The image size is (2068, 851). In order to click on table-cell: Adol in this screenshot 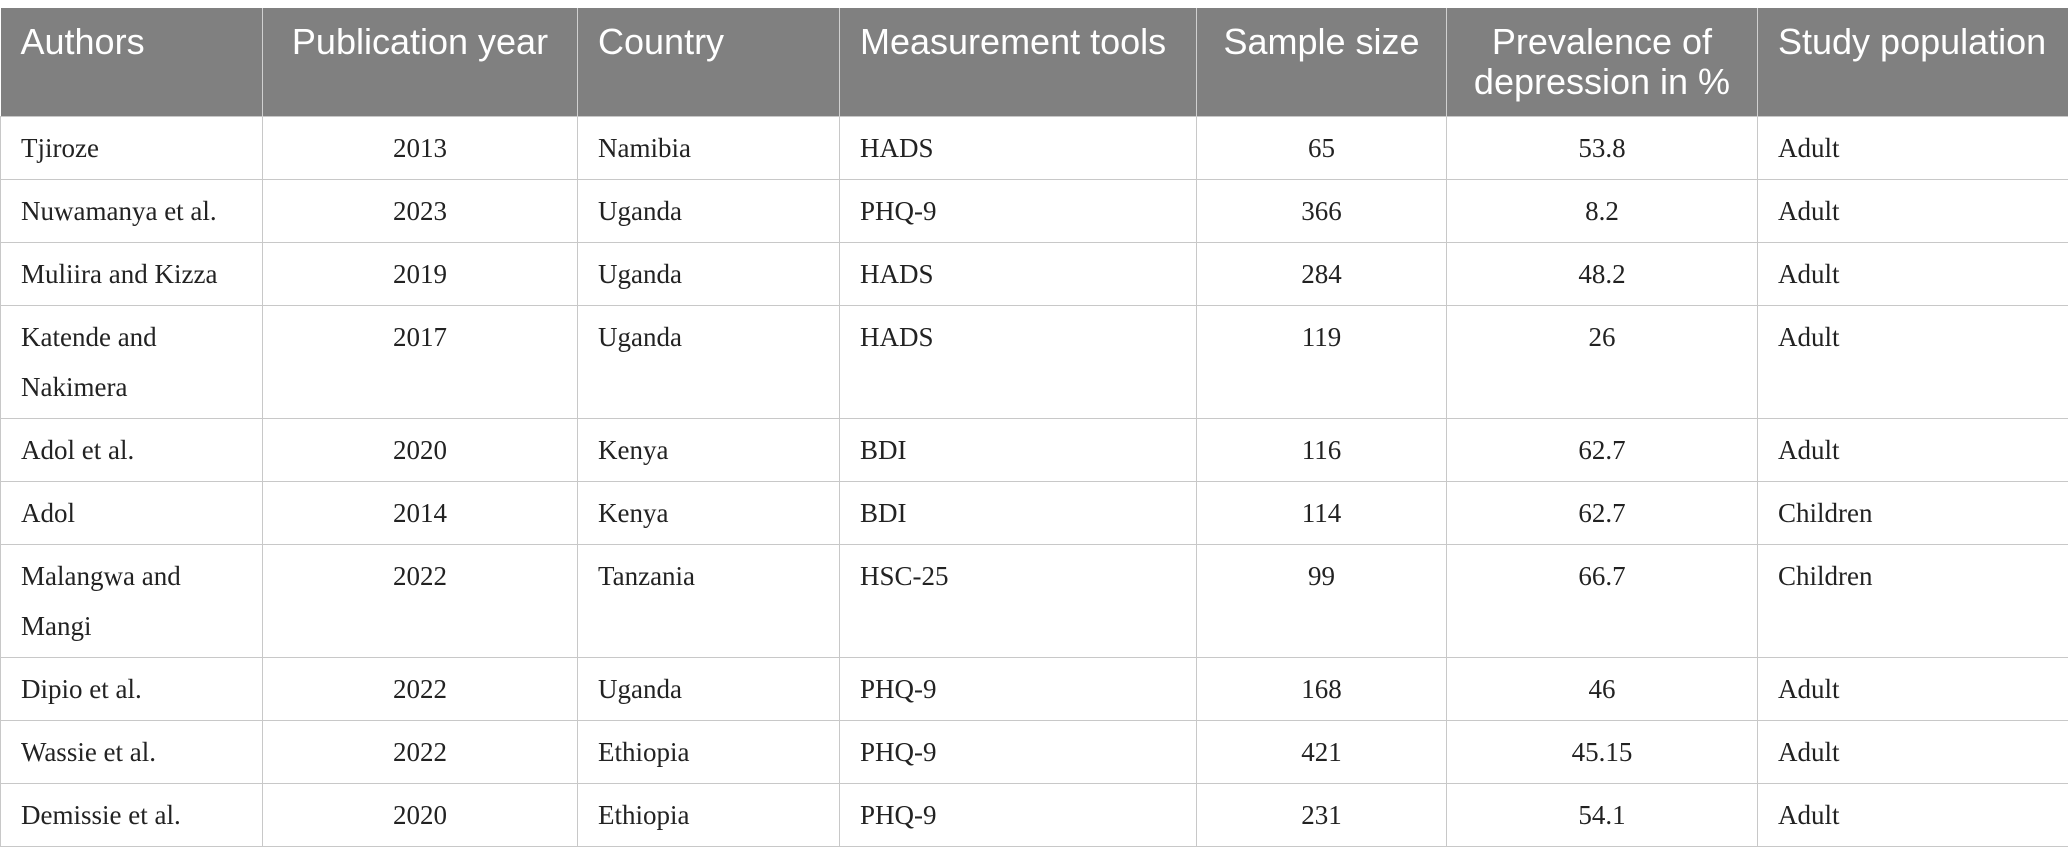, I will do `click(131, 512)`.